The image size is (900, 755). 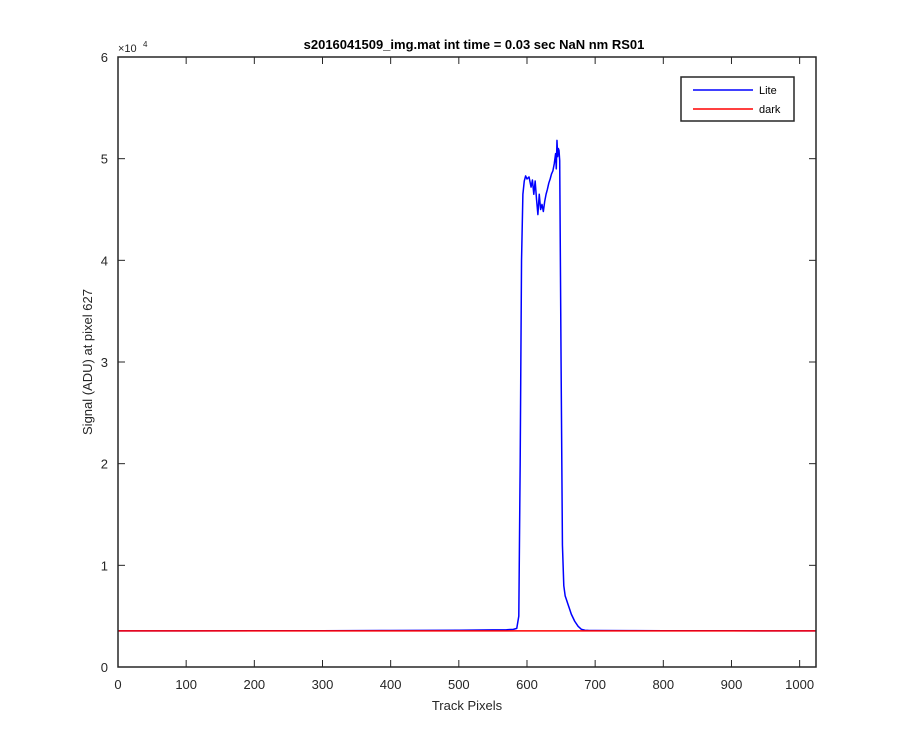 I want to click on y-axis-label: Signal (ADU) at pixel 627, so click(x=87, y=362).